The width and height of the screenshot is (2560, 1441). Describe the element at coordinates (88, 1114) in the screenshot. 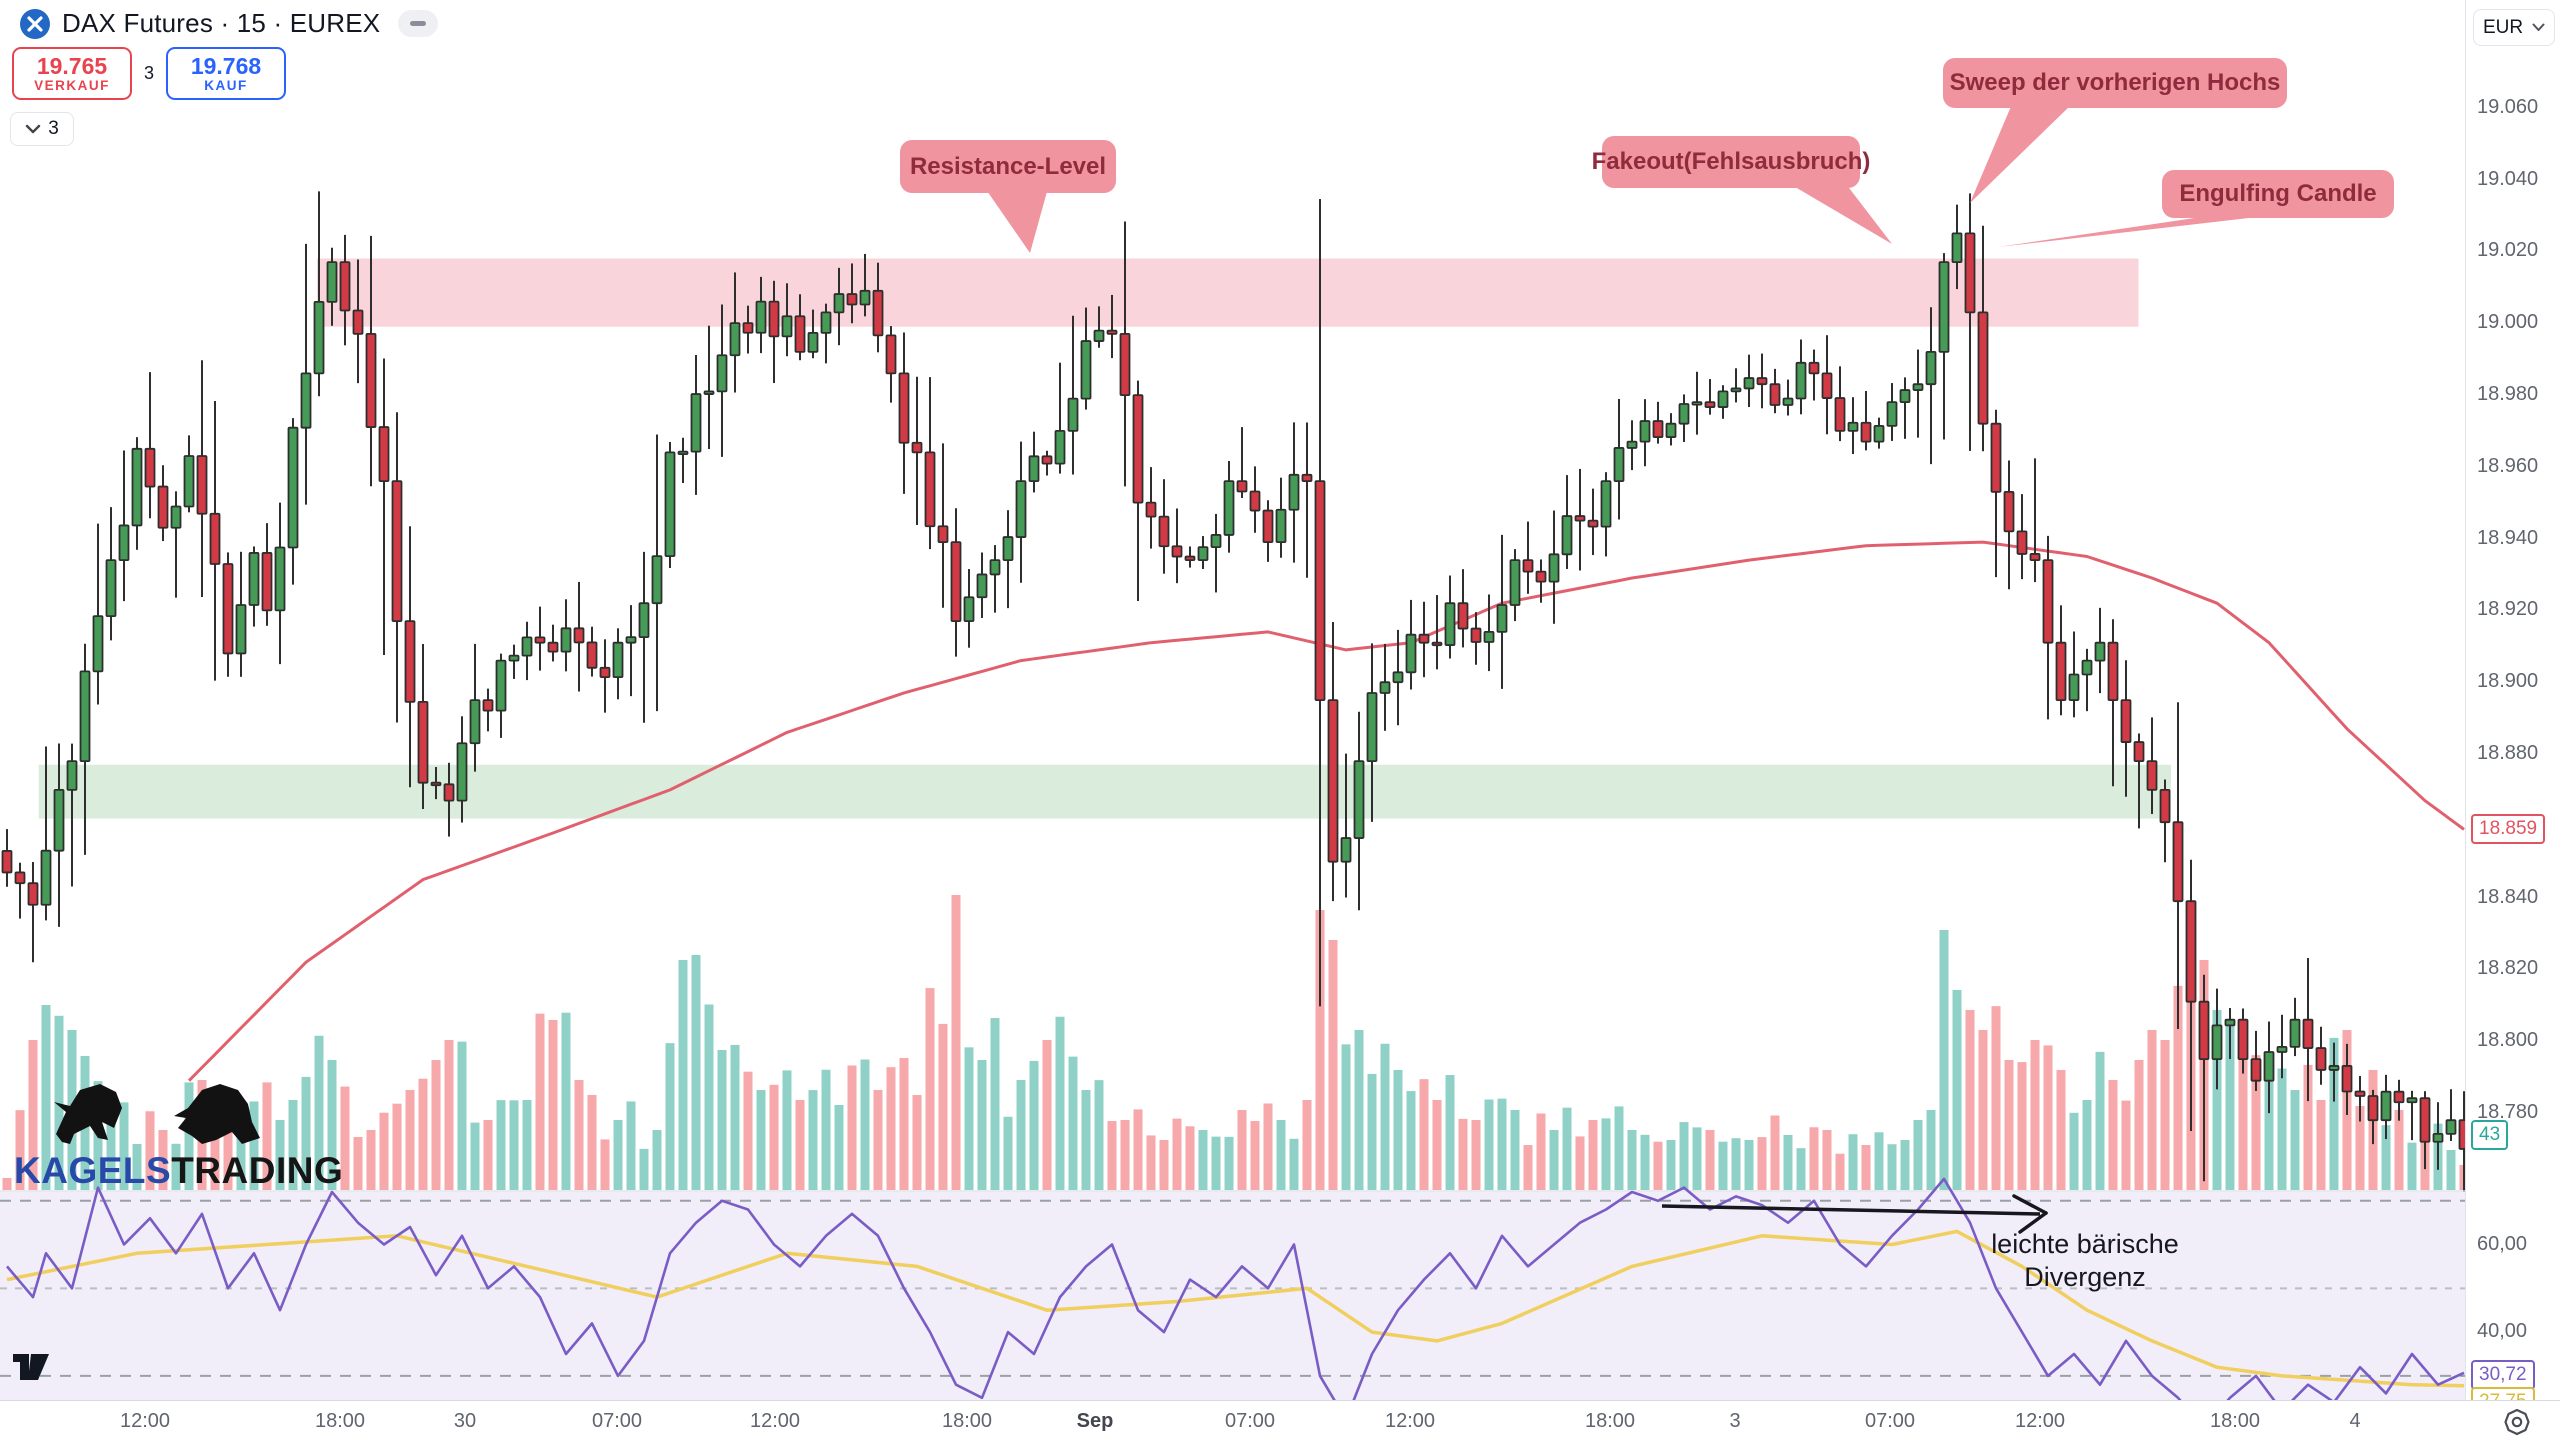

I see `bull-icon` at that location.